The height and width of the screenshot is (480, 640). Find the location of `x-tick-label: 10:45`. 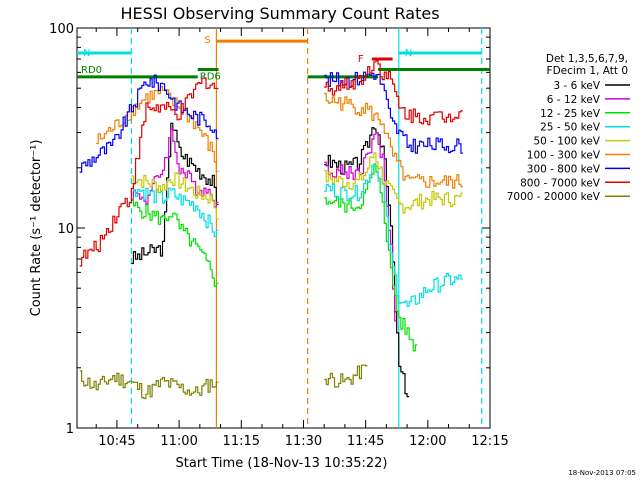

x-tick-label: 10:45 is located at coordinates (116, 441).